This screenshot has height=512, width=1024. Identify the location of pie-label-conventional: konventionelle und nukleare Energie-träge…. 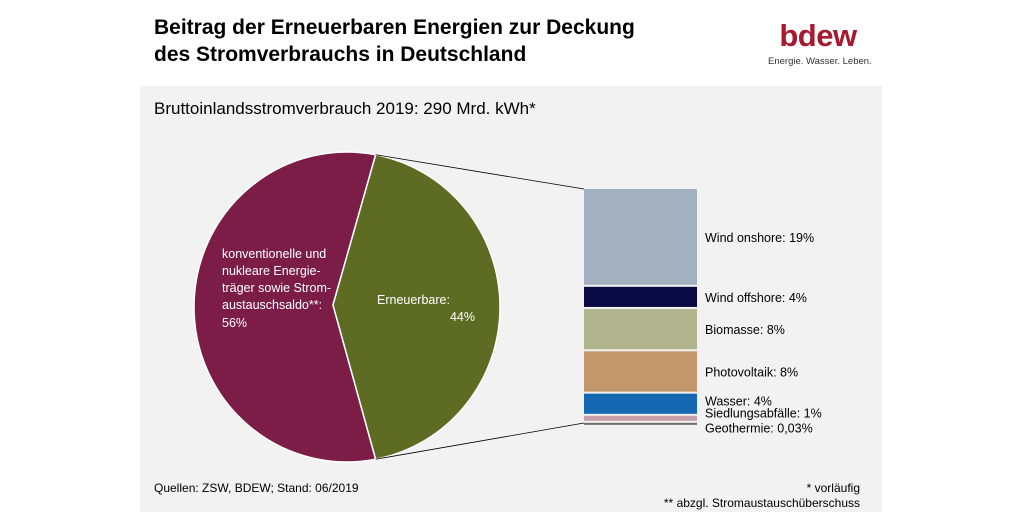
(276, 279).